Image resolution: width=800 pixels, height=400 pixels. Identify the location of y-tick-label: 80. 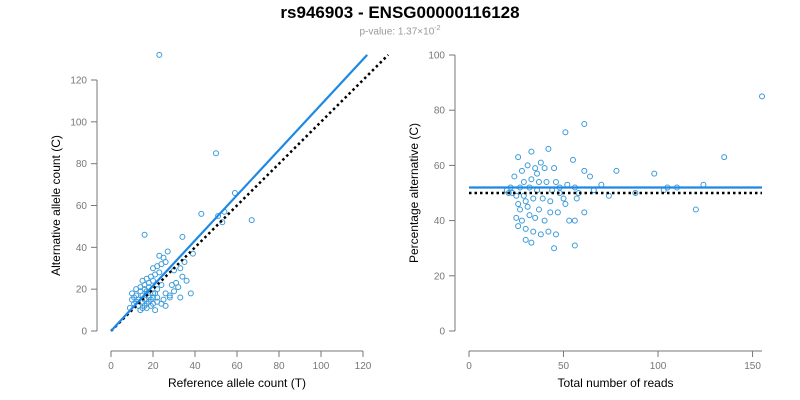
(82, 164).